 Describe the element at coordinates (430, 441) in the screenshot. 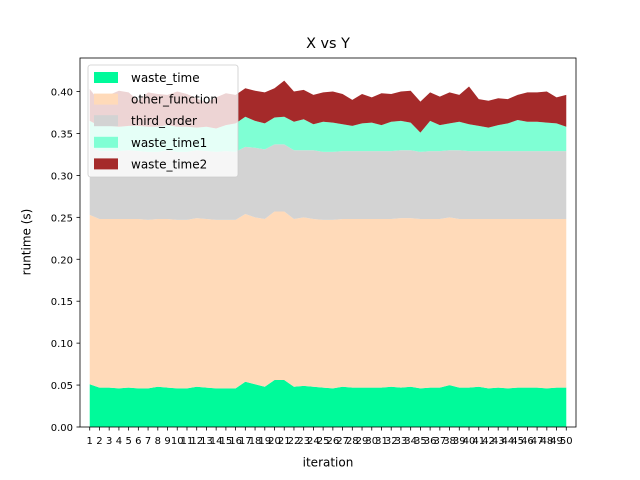

I see `x-tick-label: 36` at that location.